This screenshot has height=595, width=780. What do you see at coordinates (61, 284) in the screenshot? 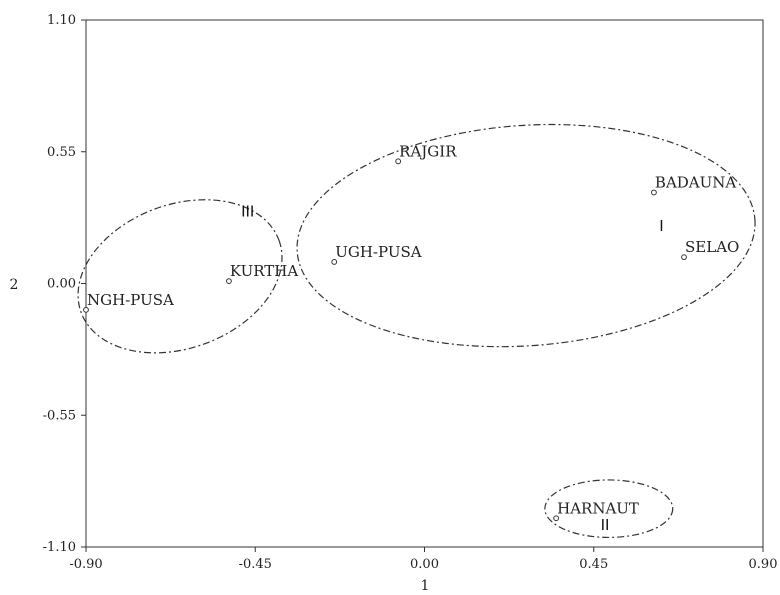
I see `y-tick-label: 0.00` at bounding box center [61, 284].